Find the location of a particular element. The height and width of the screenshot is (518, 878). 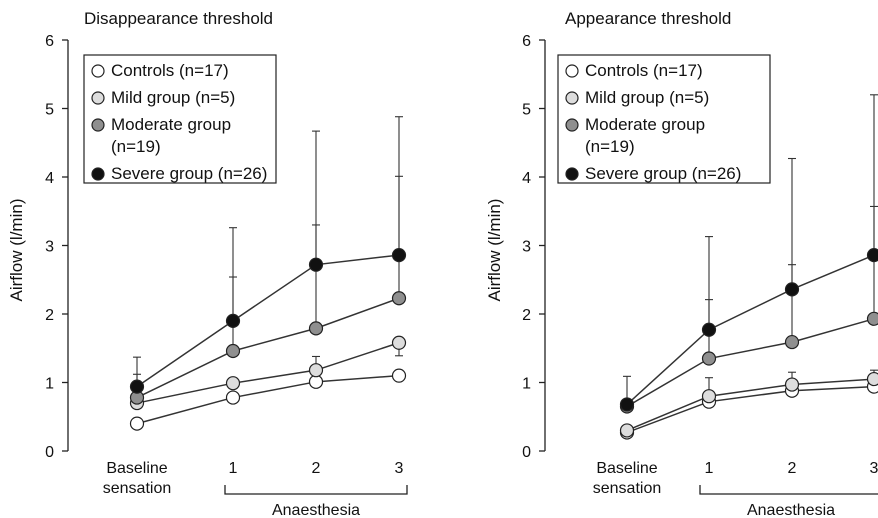

panel-title: Disappearance threshold is located at coordinates (178, 18).